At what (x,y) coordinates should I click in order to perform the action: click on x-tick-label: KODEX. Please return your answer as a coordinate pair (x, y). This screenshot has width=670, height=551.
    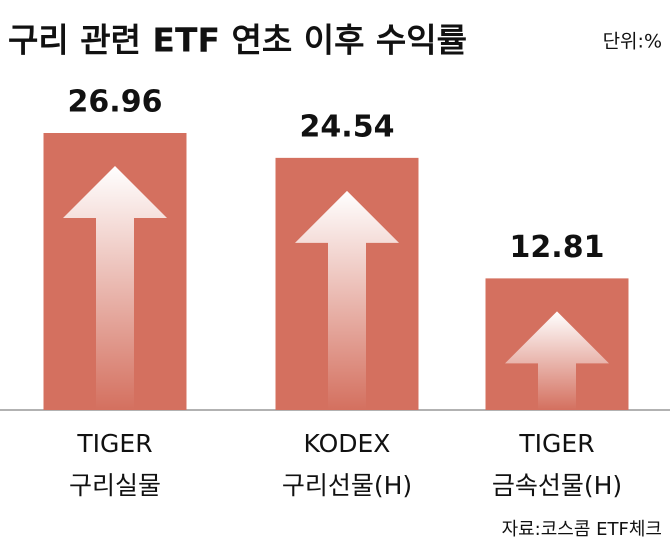
    Looking at the image, I should click on (347, 443).